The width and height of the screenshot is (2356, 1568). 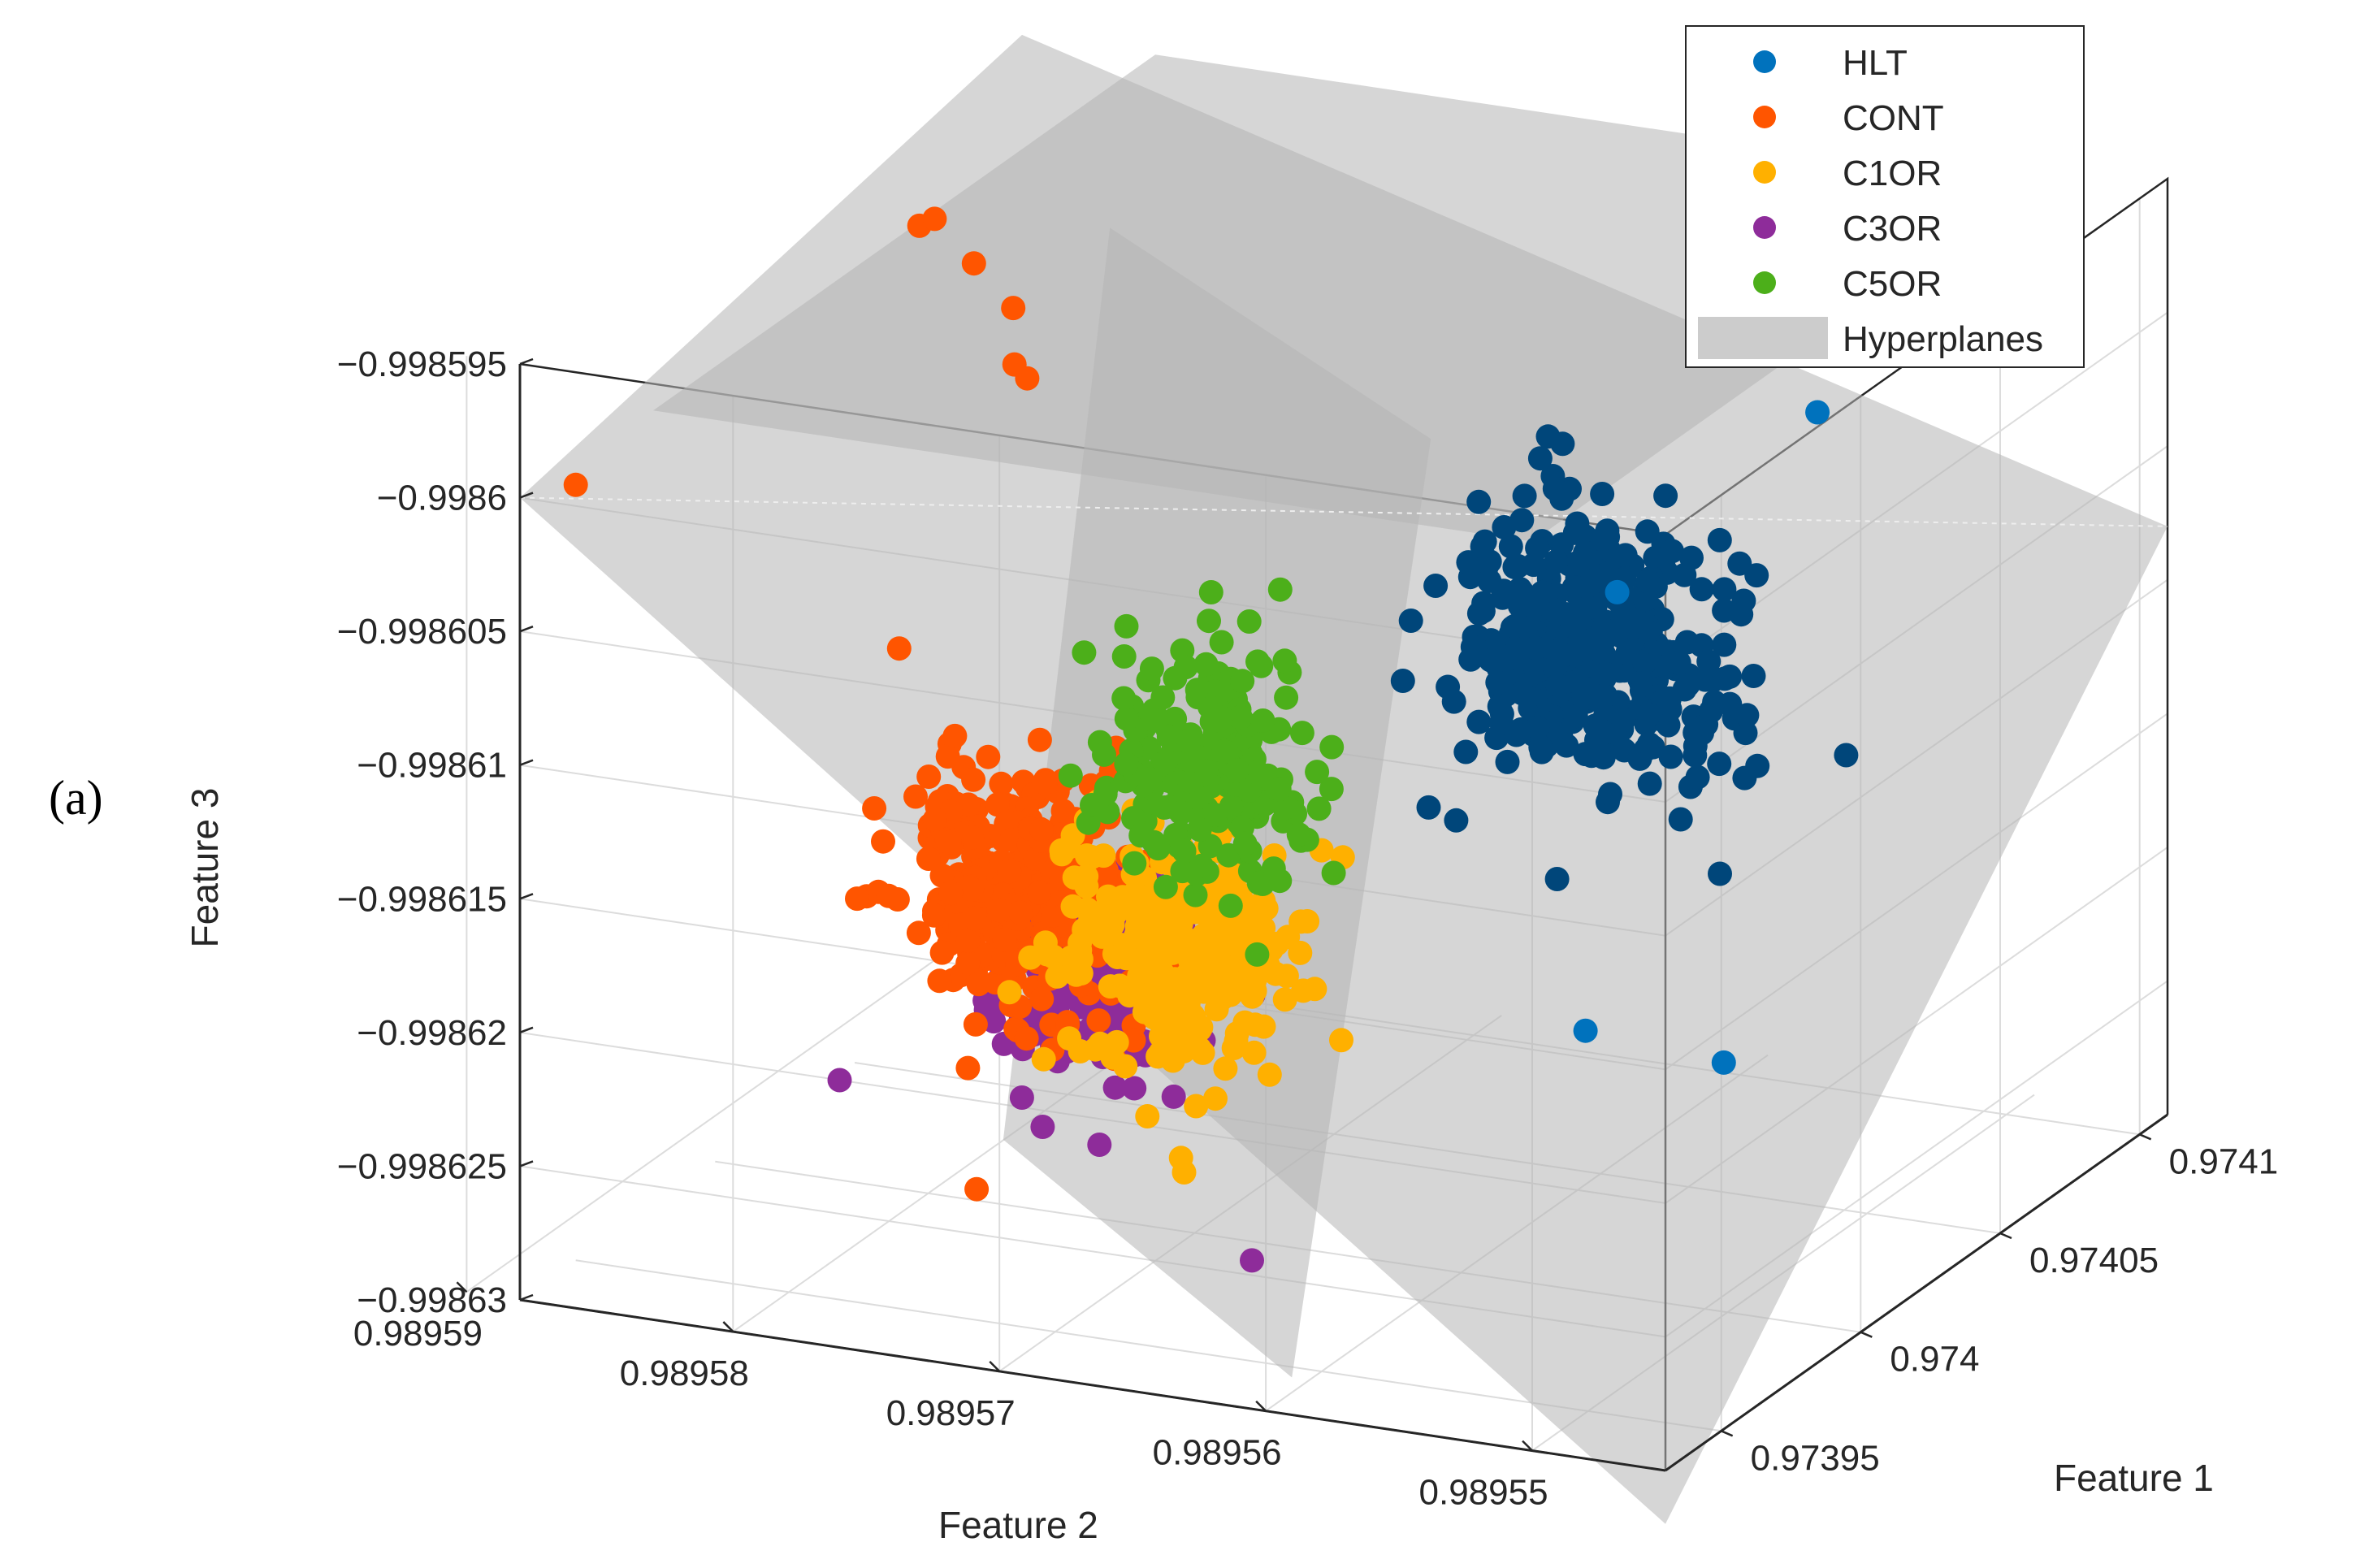 I want to click on z-tick-label: −0.998595, so click(x=422, y=364).